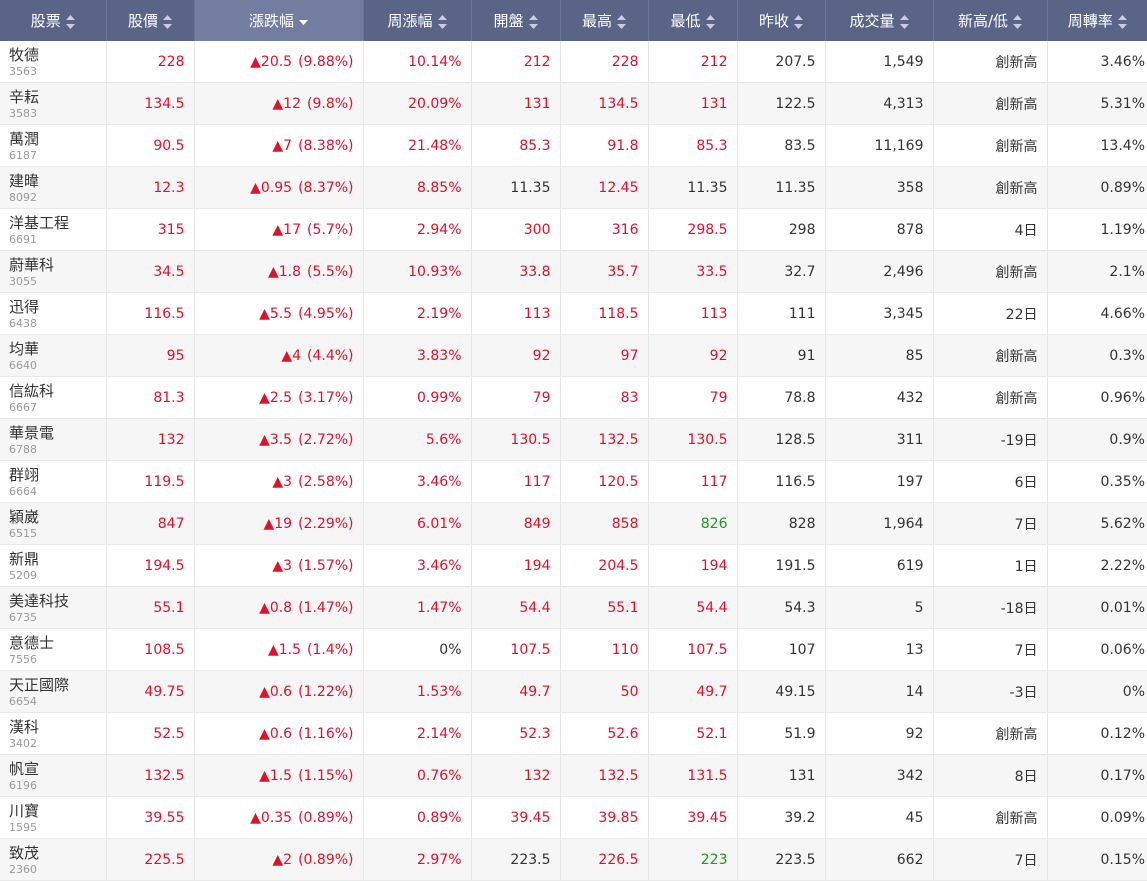 The width and height of the screenshot is (1147, 881). Describe the element at coordinates (53, 20) in the screenshot. I see `column-header-stock: 股票` at that location.